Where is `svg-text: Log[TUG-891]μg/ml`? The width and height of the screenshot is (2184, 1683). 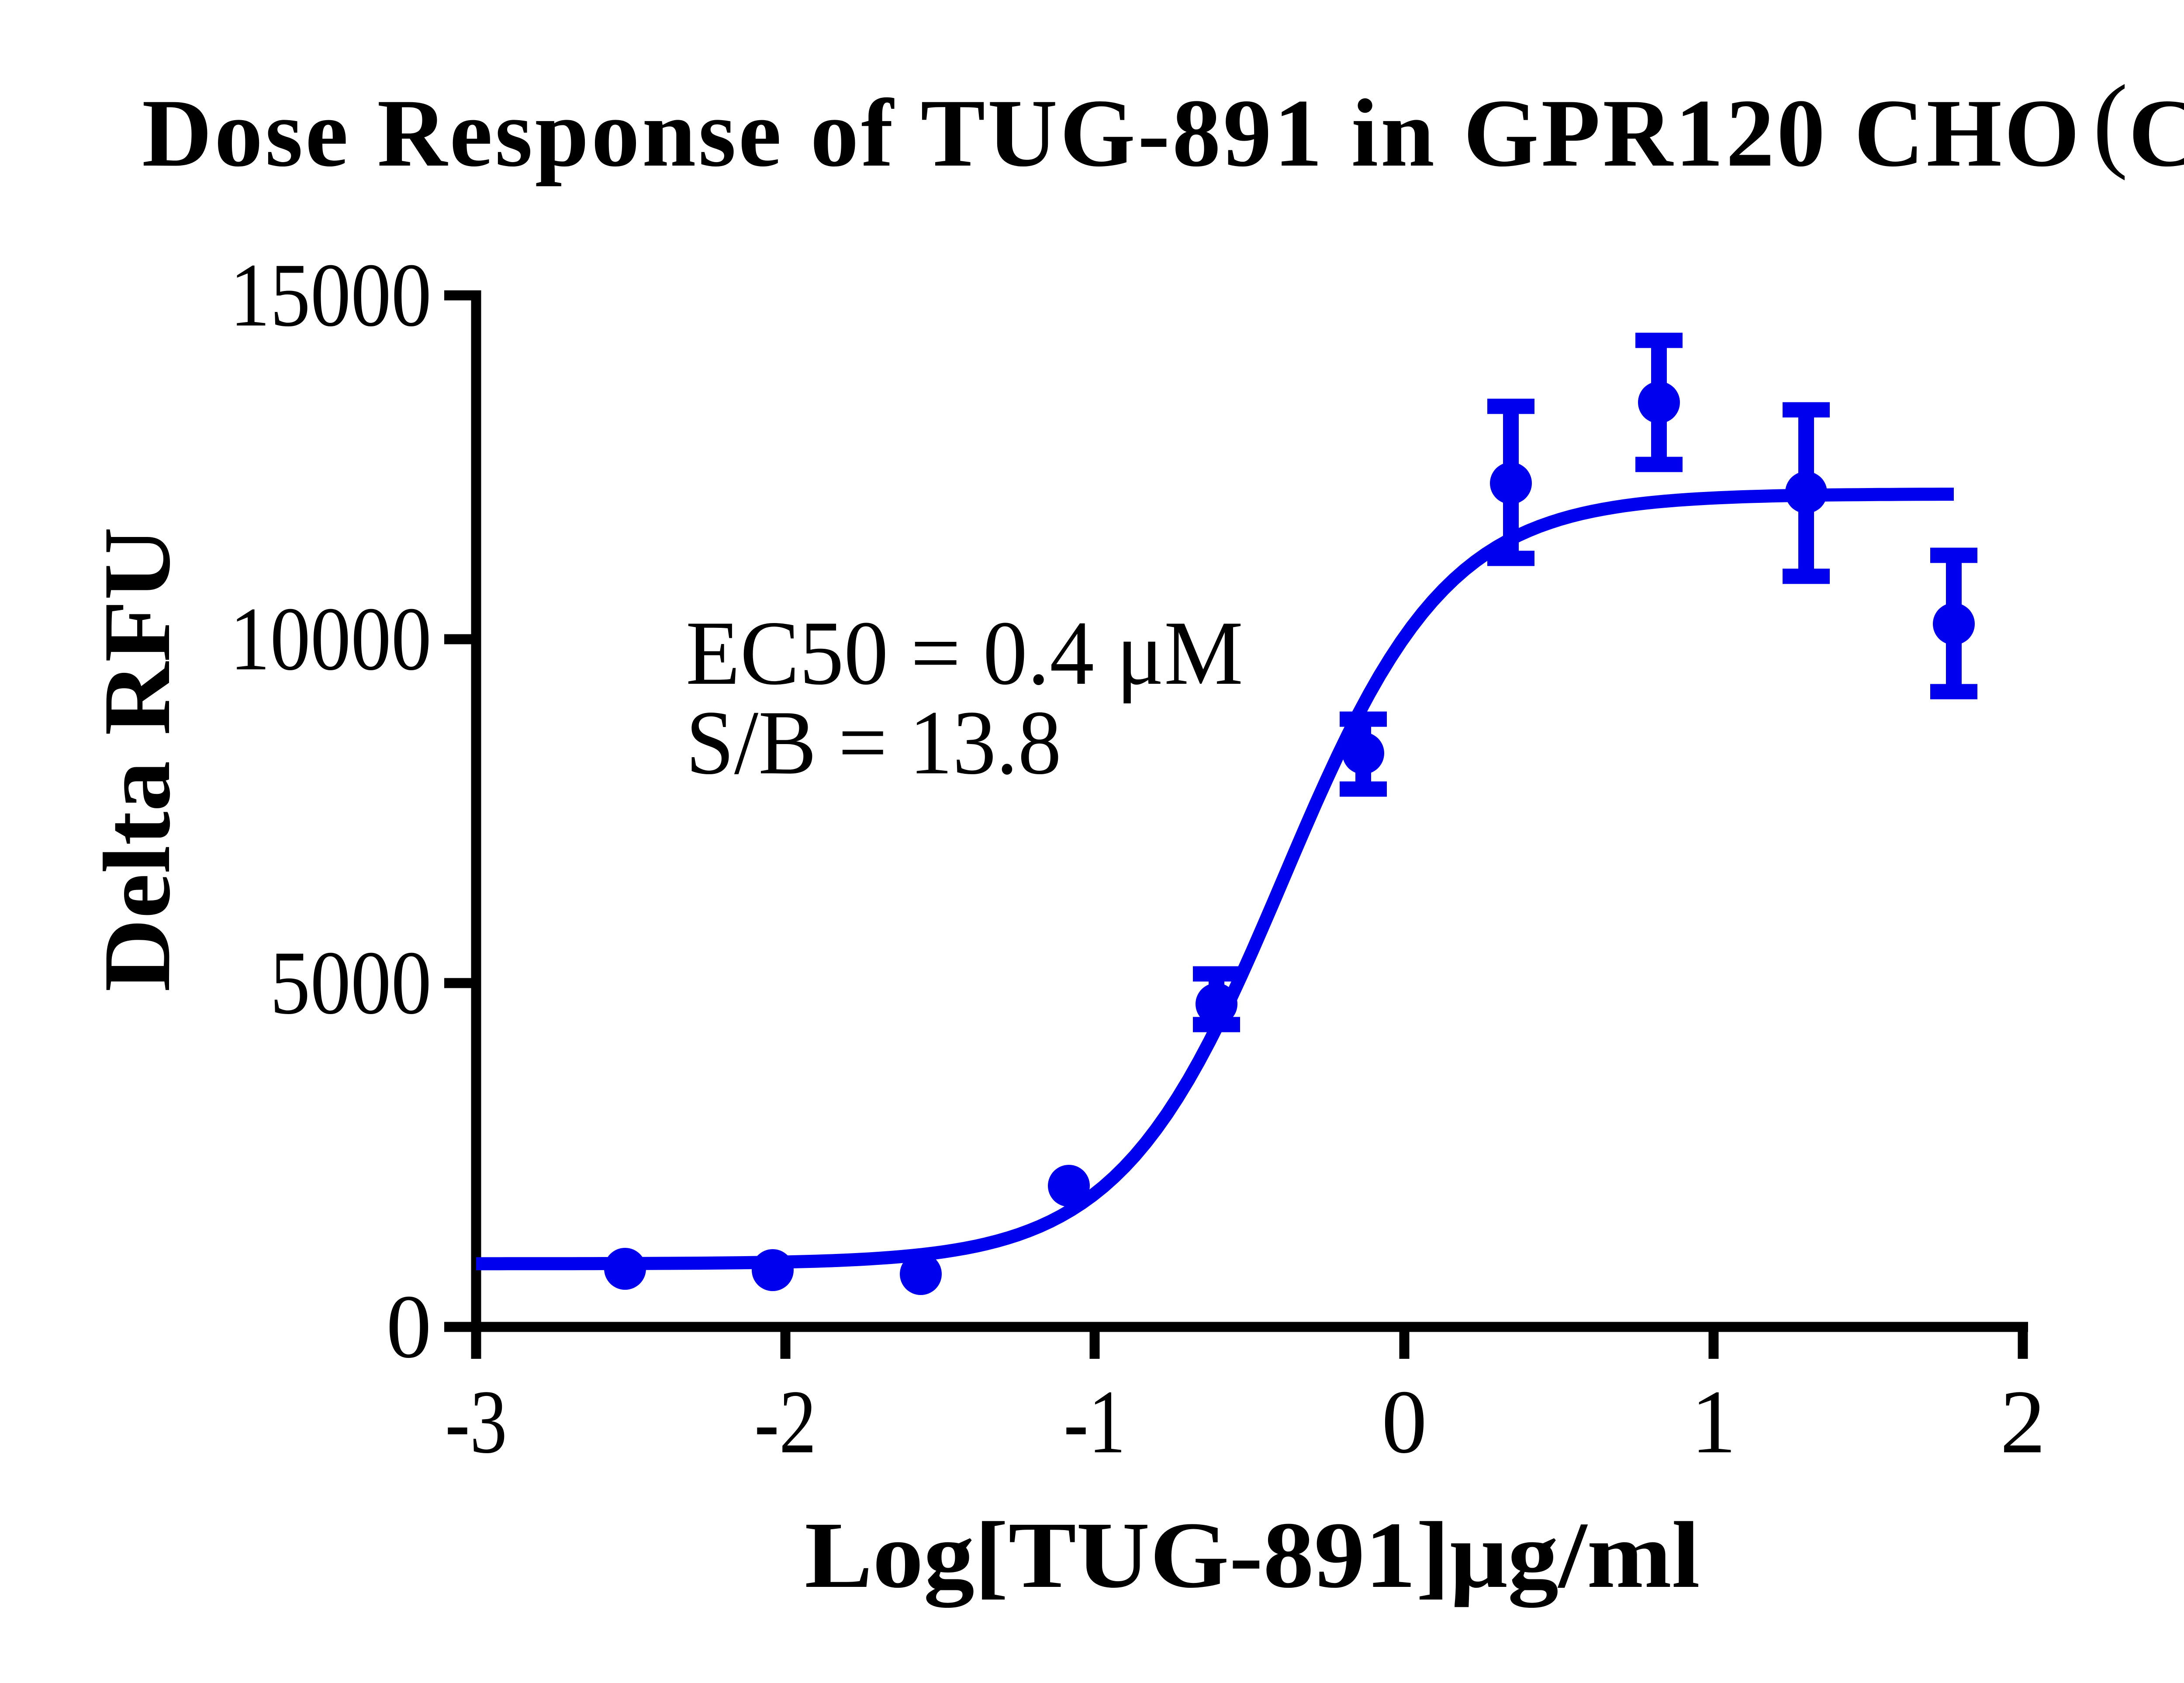
svg-text: Log[TUG-891]μg/ml is located at coordinates (1252, 1555).